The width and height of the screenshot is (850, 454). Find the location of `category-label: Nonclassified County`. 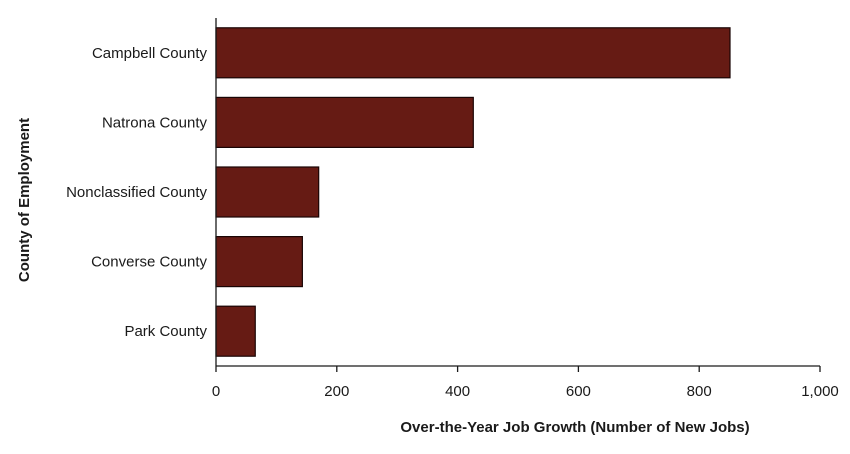

category-label: Nonclassified County is located at coordinates (136, 192).